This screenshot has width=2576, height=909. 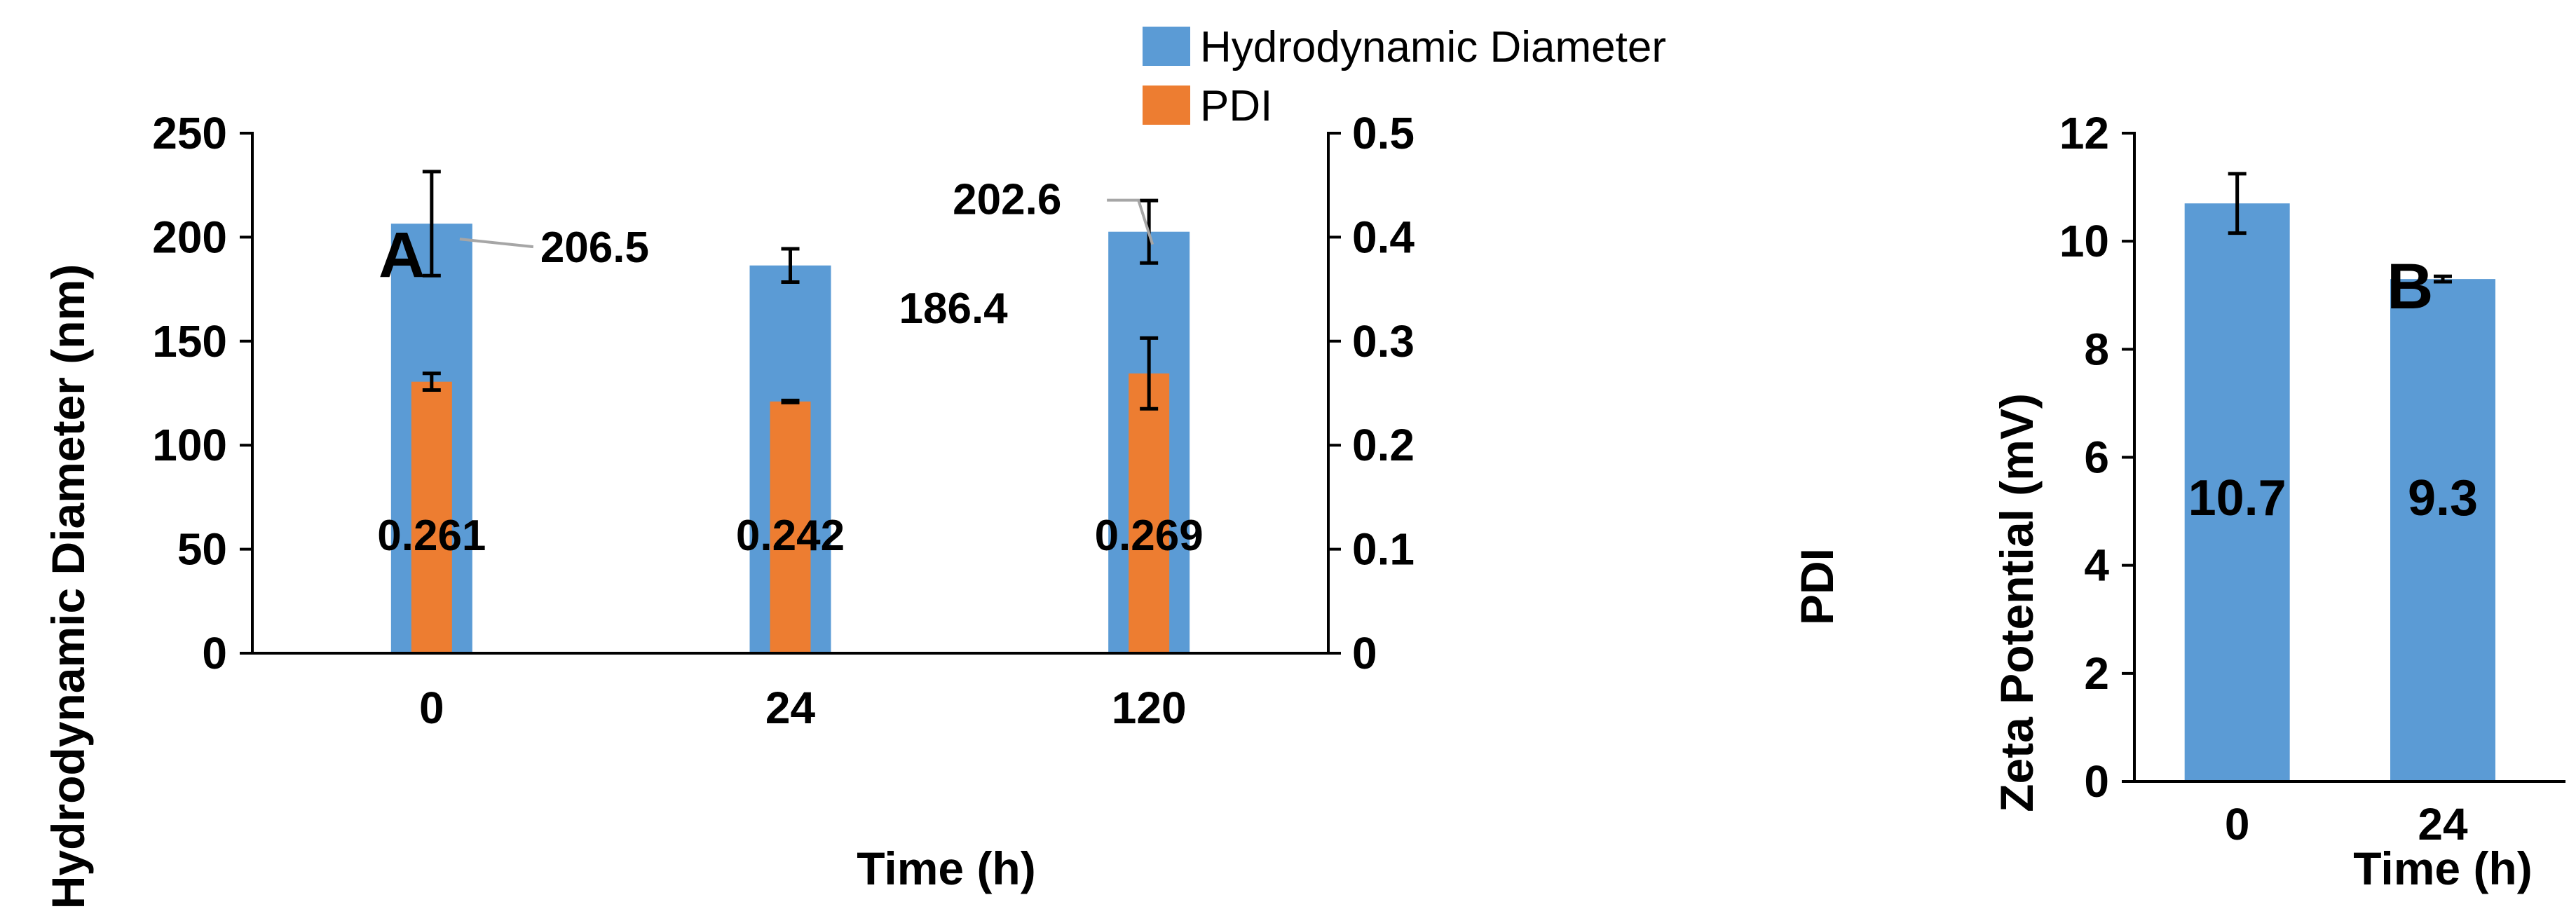 I want to click on legend: Hydrodynamic Diameter PDI, so click(x=1404, y=76).